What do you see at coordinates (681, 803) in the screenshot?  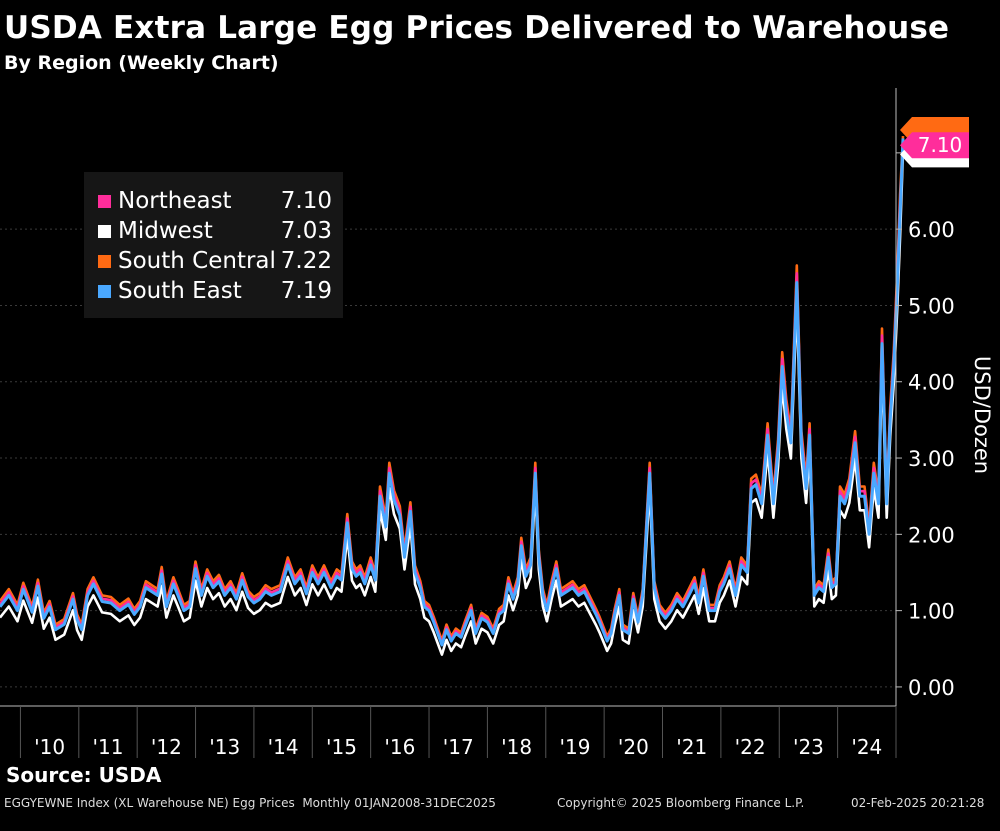 I see `footer-copyright: Copyright© 2025 Bloomberg Finance L.P.` at bounding box center [681, 803].